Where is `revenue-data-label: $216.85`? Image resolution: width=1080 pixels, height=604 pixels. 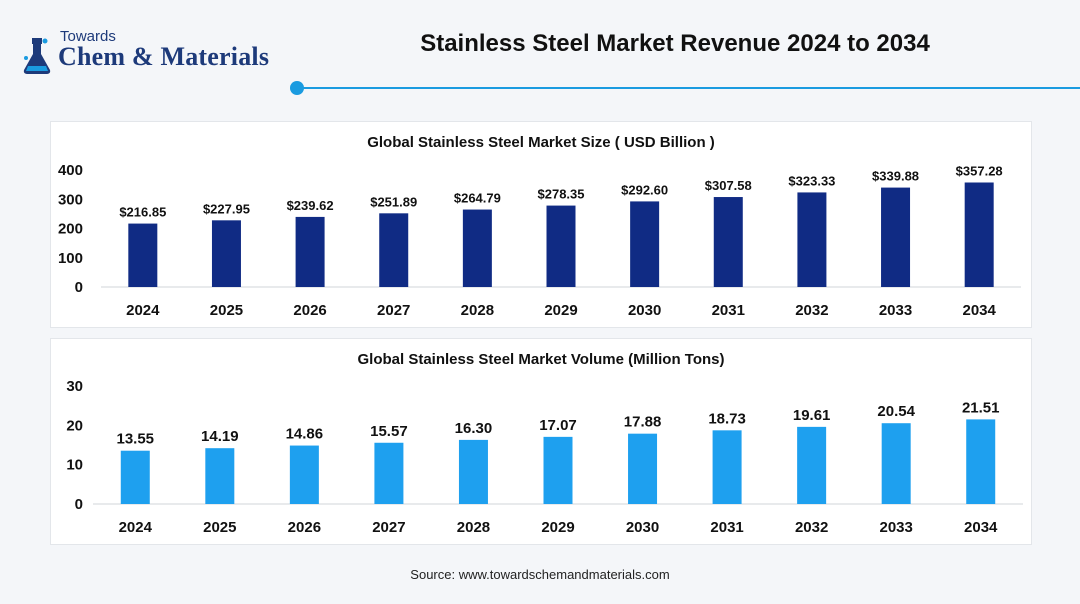 revenue-data-label: $216.85 is located at coordinates (142, 212).